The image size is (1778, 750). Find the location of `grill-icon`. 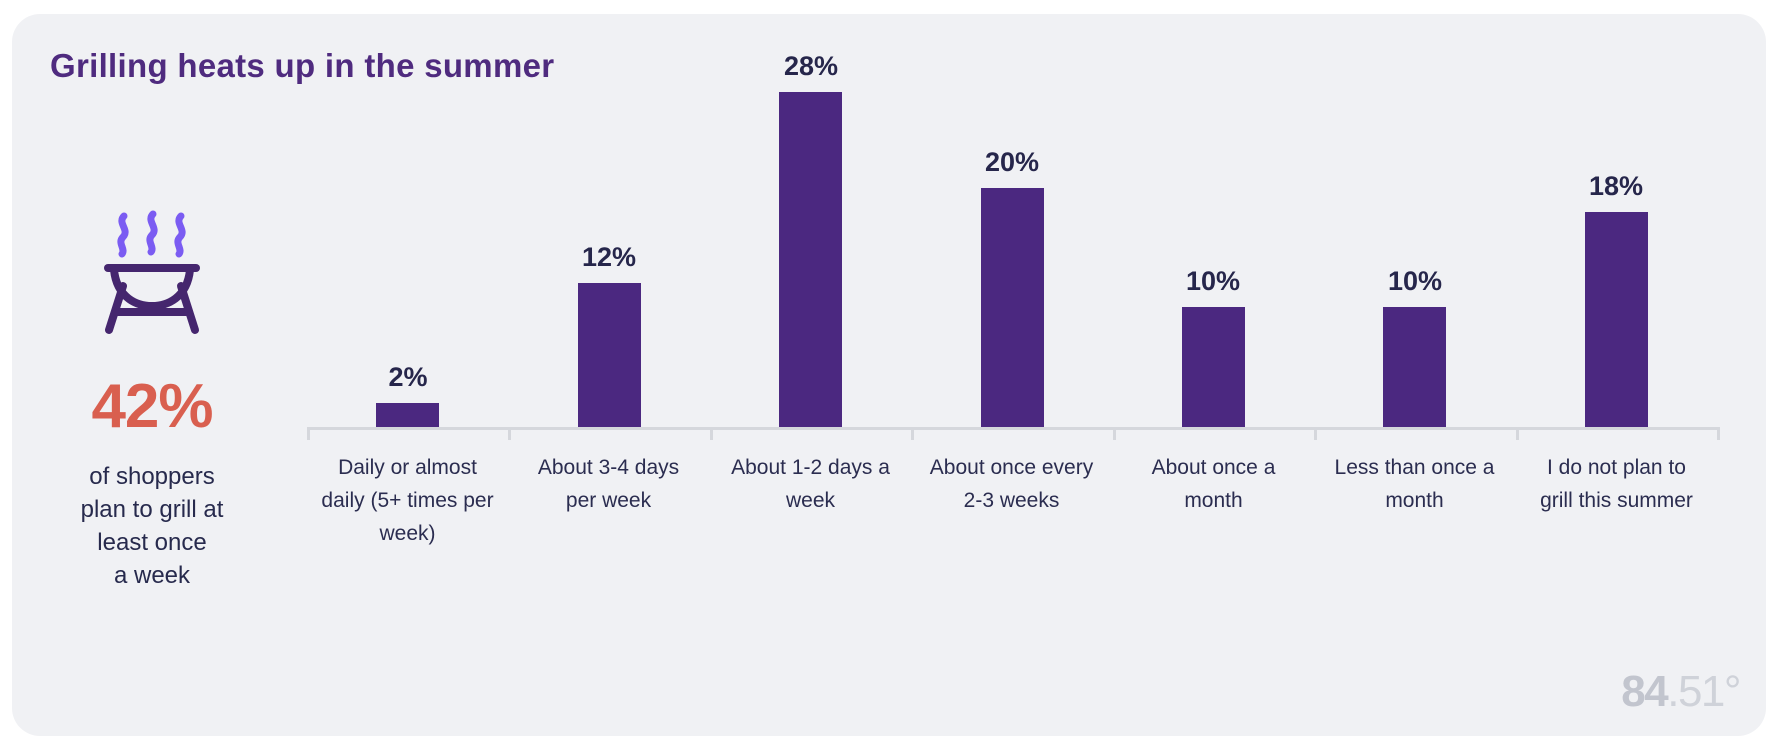

grill-icon is located at coordinates (152, 272).